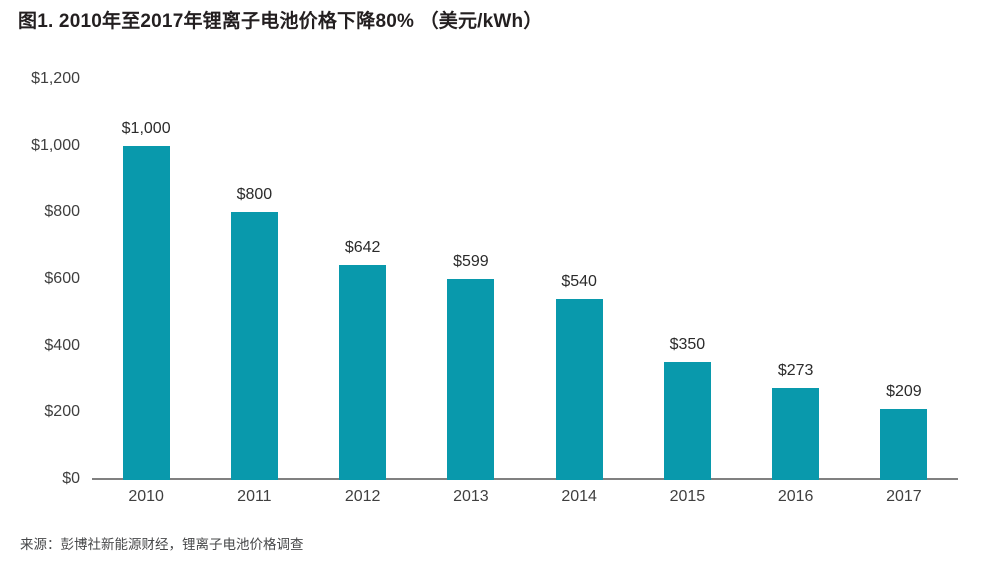  I want to click on source-note: 来源：彭博社新能源财经，锂离子电池价格调查, so click(162, 544).